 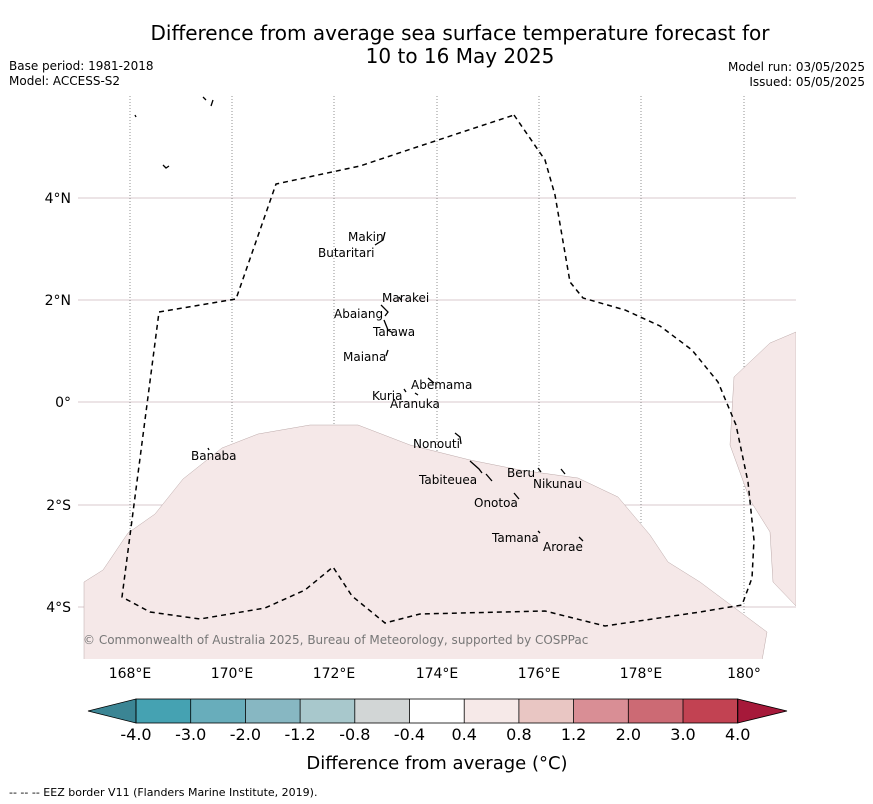 What do you see at coordinates (436, 763) in the screenshot?
I see `colorbar-label: Difference from average (°C)` at bounding box center [436, 763].